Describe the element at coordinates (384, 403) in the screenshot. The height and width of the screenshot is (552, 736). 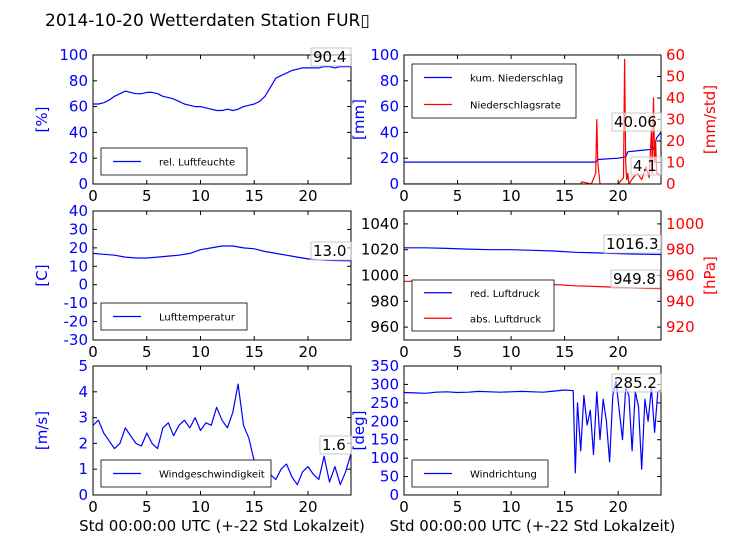
I see `y-tick-label: 250` at that location.